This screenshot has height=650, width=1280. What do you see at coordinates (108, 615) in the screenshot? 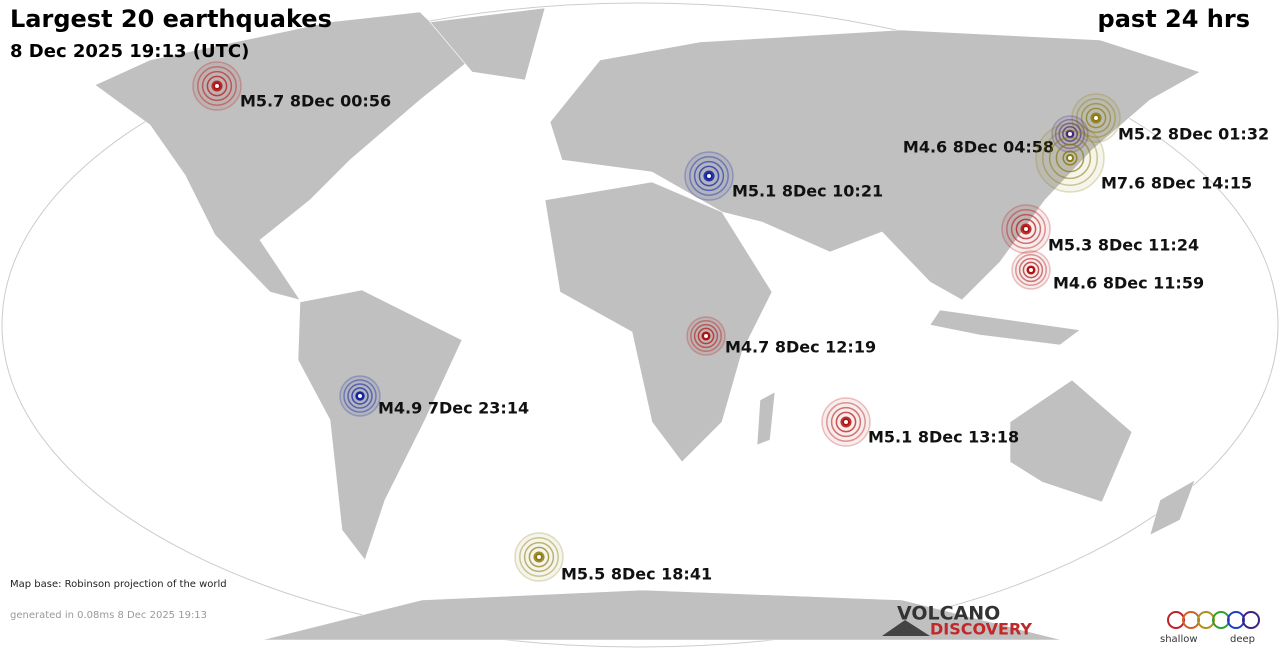
I see `generated: generated in 0.08ms 8 Dec 2025 19:13` at bounding box center [108, 615].